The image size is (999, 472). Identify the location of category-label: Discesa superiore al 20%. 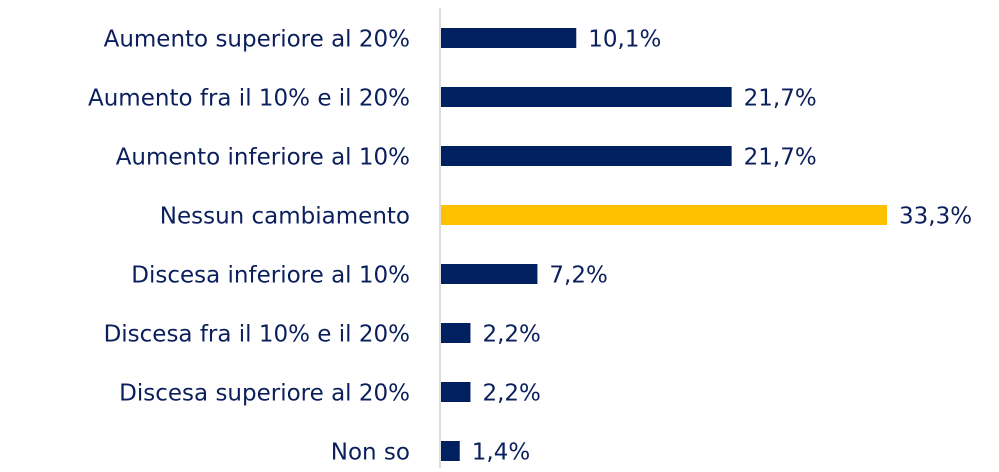
(264, 394).